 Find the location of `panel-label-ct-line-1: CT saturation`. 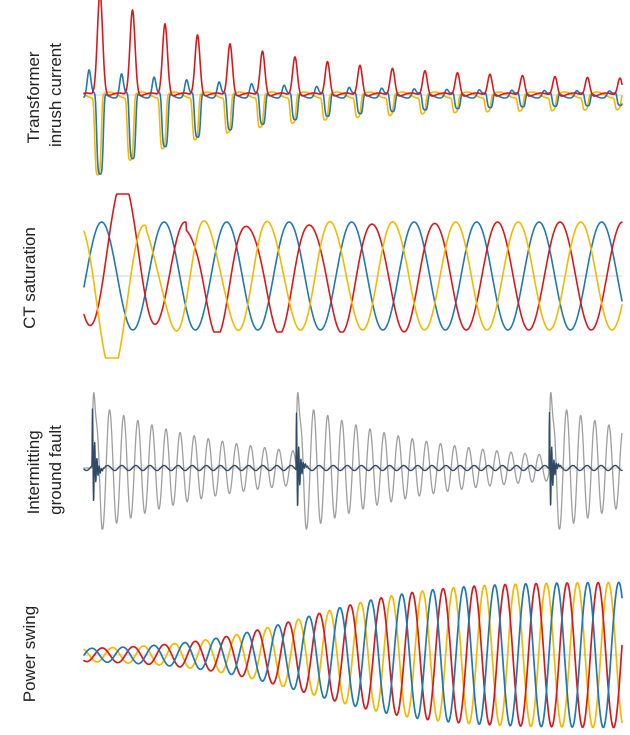

panel-label-ct-line-1: CT saturation is located at coordinates (29, 278).